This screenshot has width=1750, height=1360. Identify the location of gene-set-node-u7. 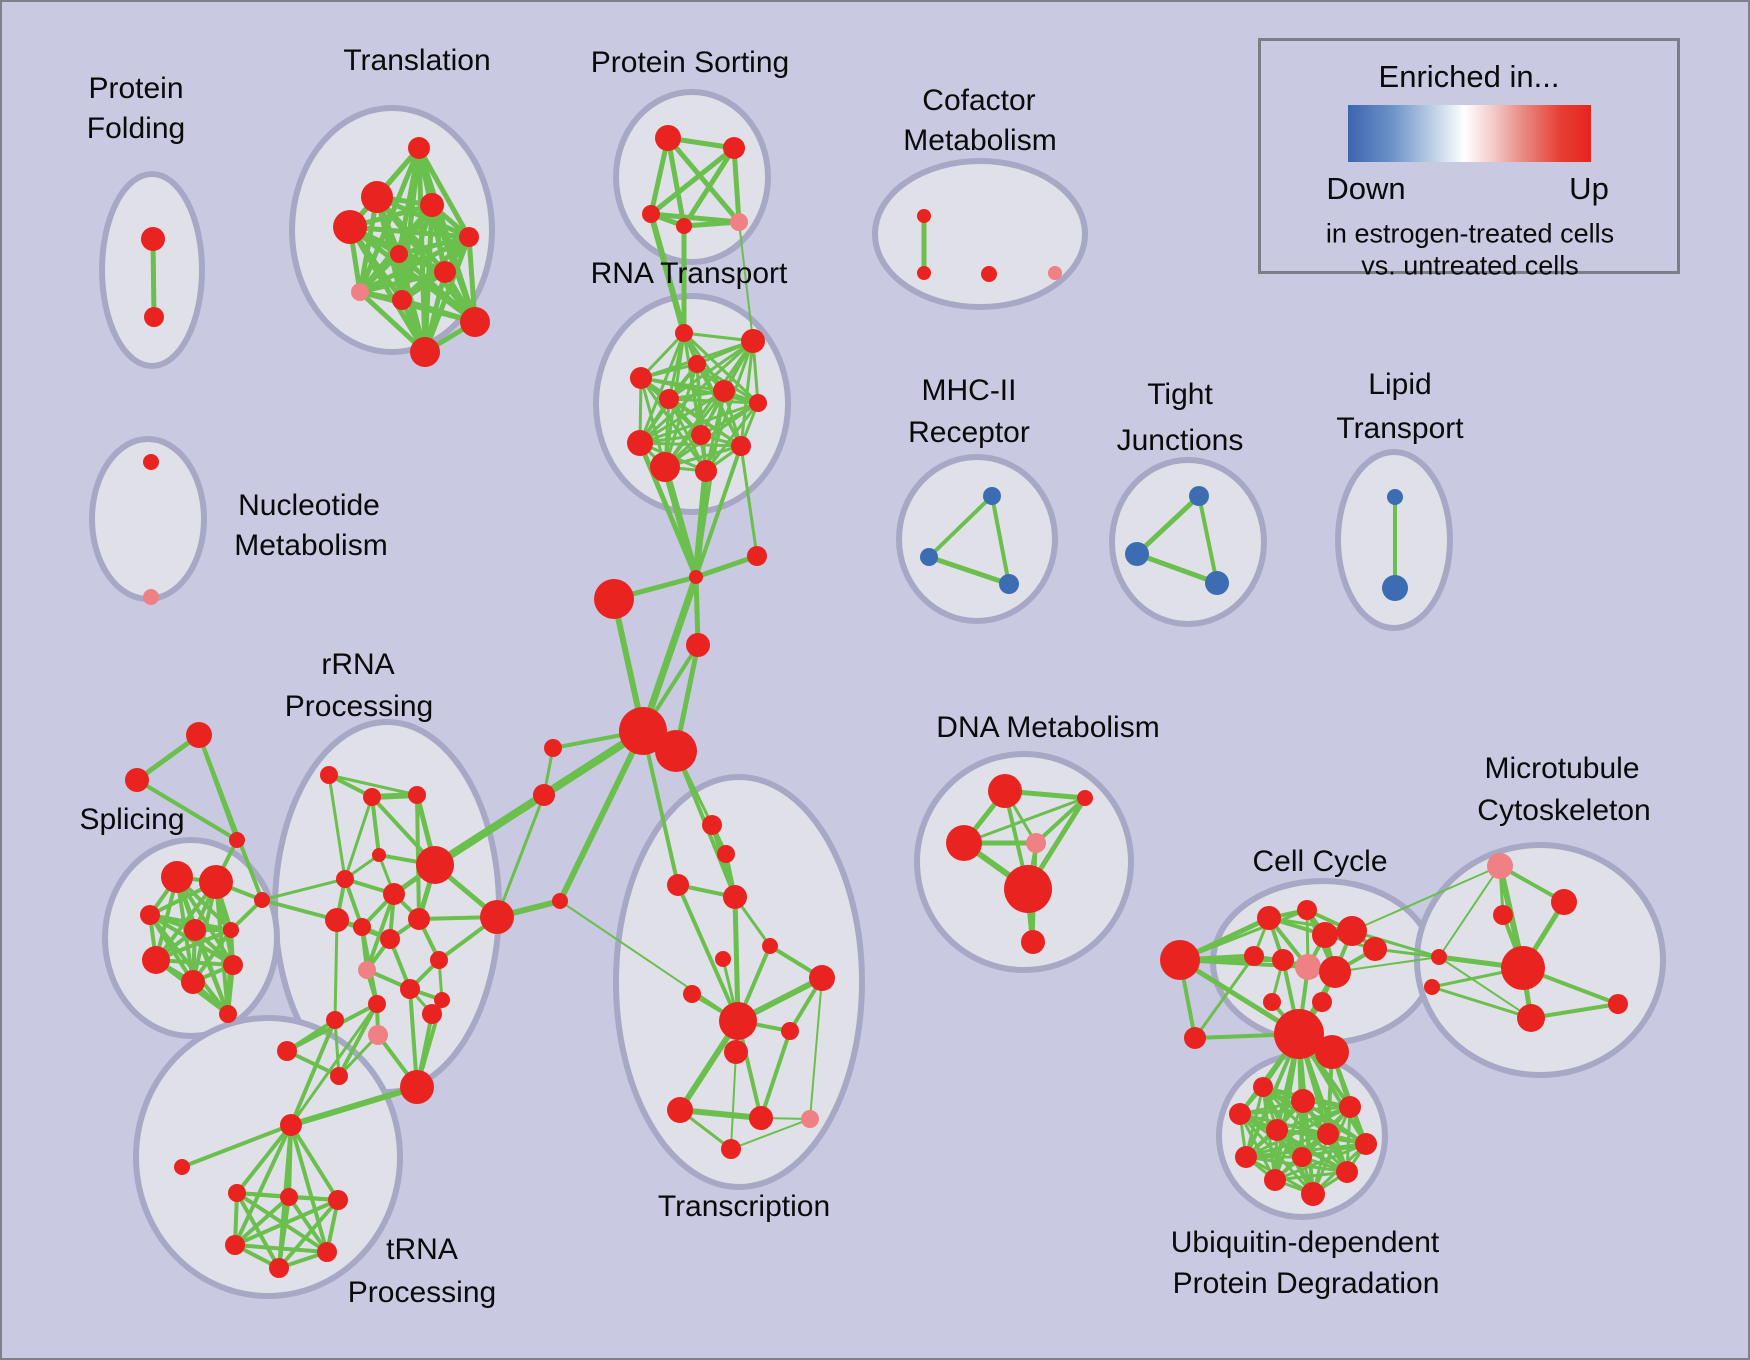
(1366, 1144).